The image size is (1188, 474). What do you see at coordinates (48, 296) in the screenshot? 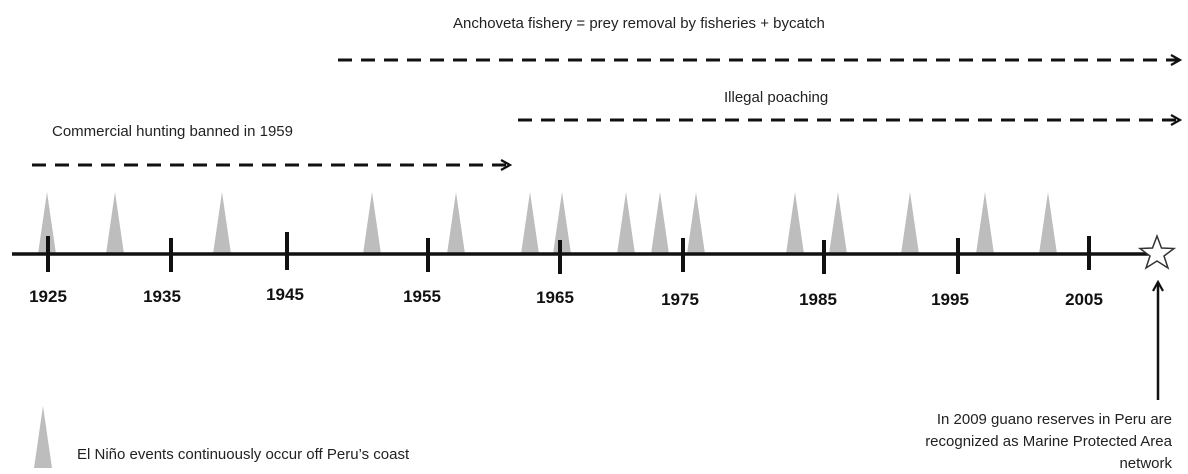
I see `year-label: 1925` at bounding box center [48, 296].